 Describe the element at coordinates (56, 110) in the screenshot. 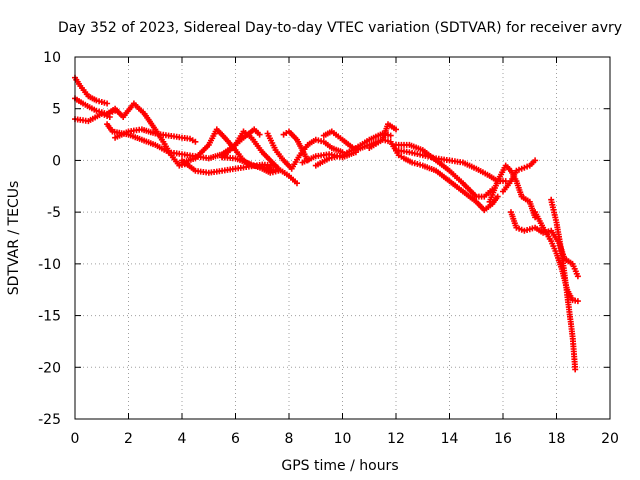

I see `y-tick-label: 5` at that location.